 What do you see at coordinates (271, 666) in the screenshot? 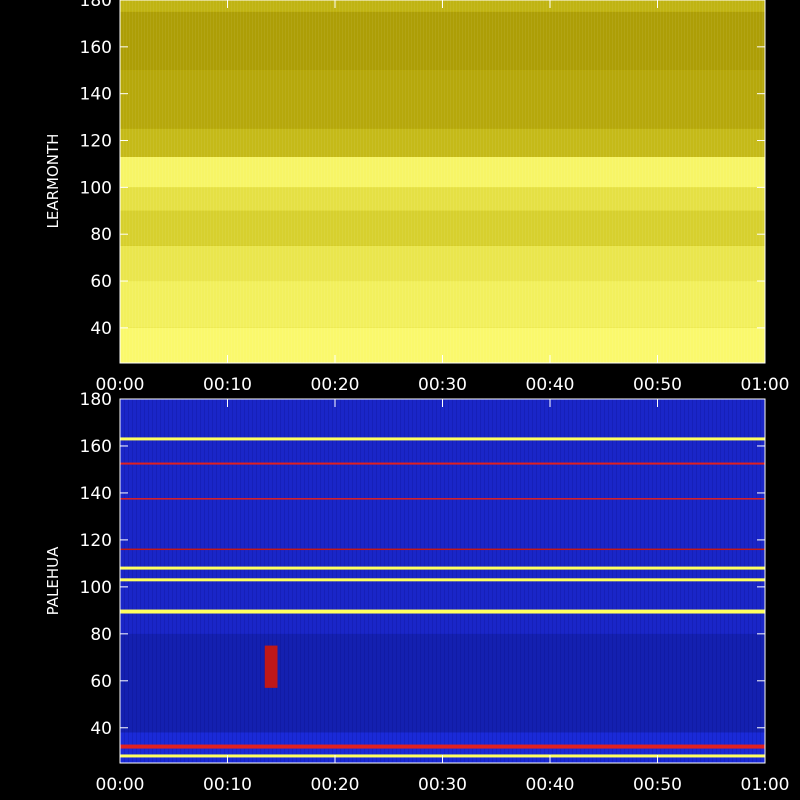
I see `palehua-radio-burst` at bounding box center [271, 666].